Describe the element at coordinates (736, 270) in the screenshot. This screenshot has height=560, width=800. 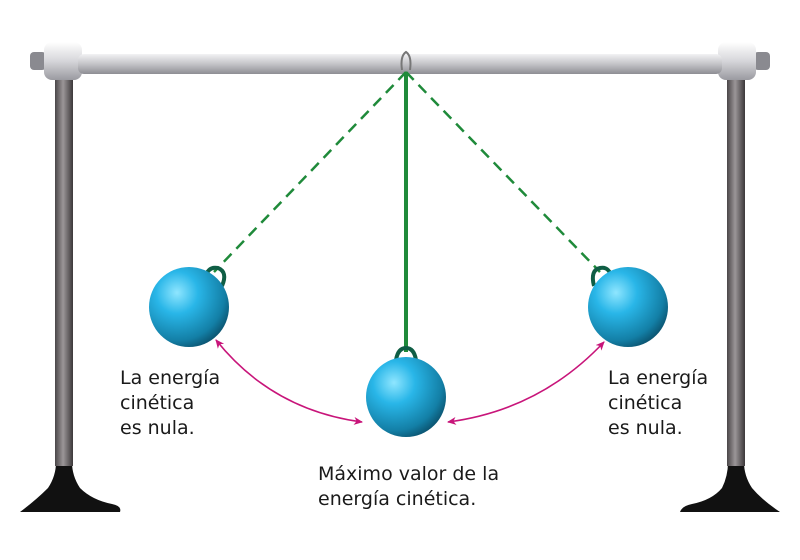
I see `right-pole` at that location.